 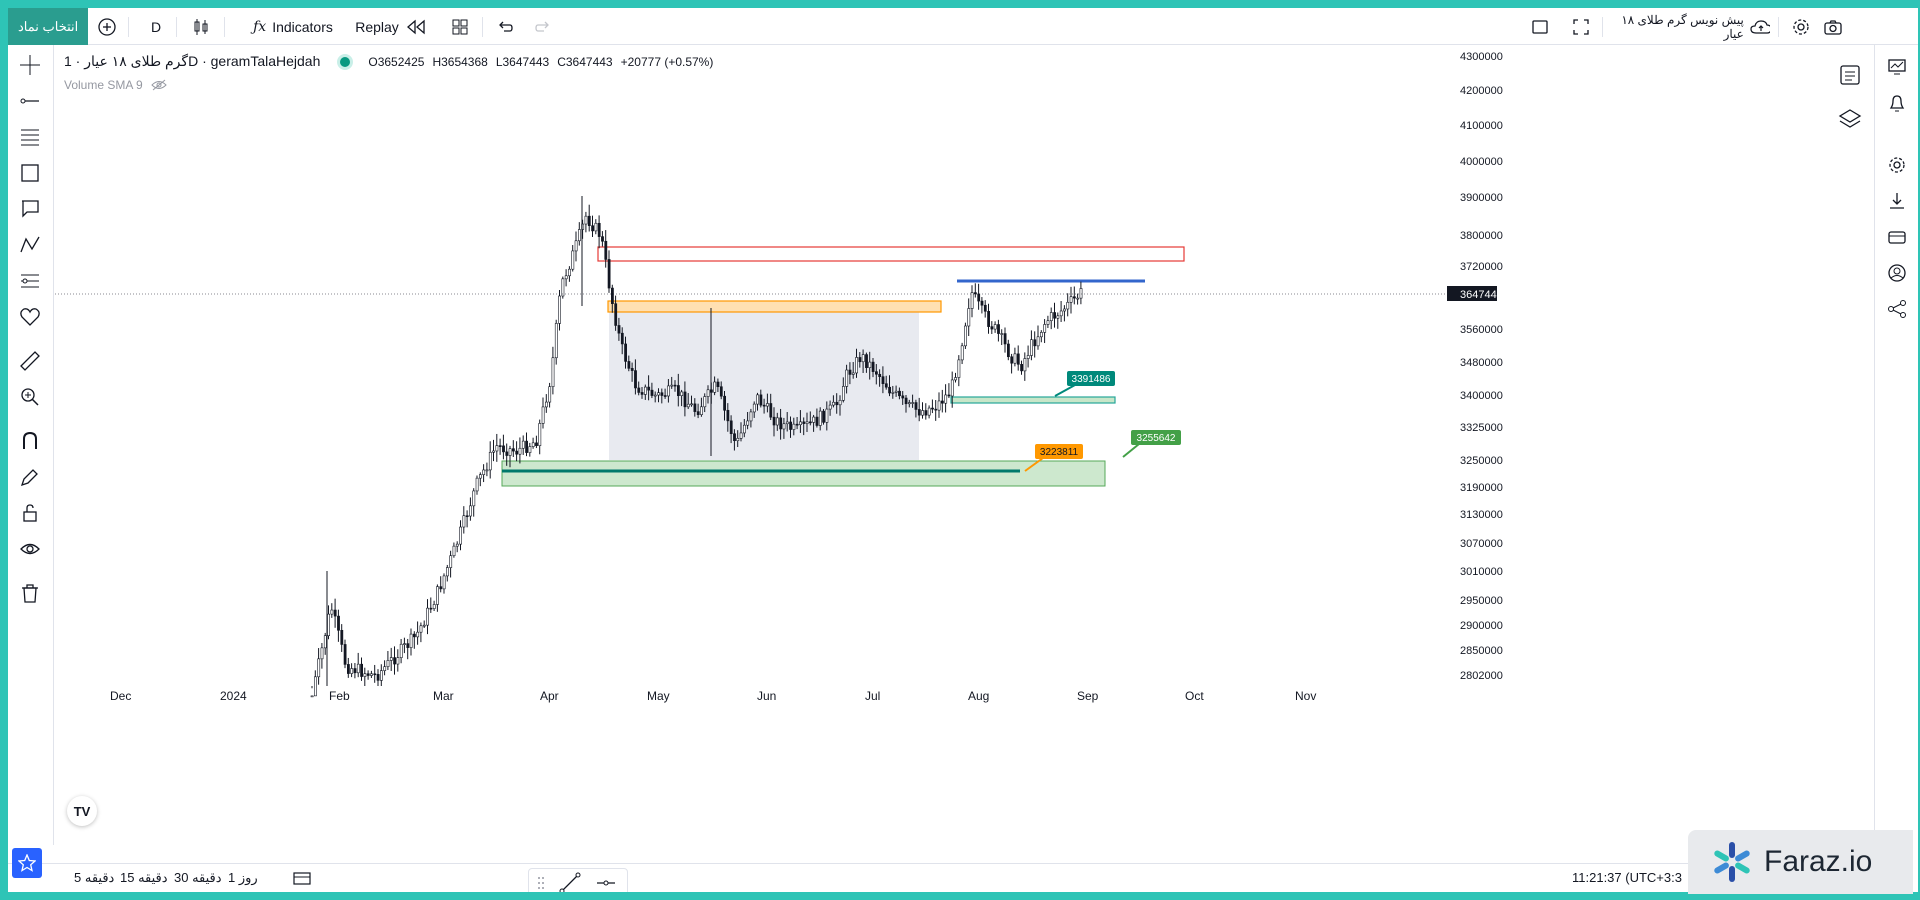 What do you see at coordinates (505, 26) in the screenshot?
I see `undo-button` at bounding box center [505, 26].